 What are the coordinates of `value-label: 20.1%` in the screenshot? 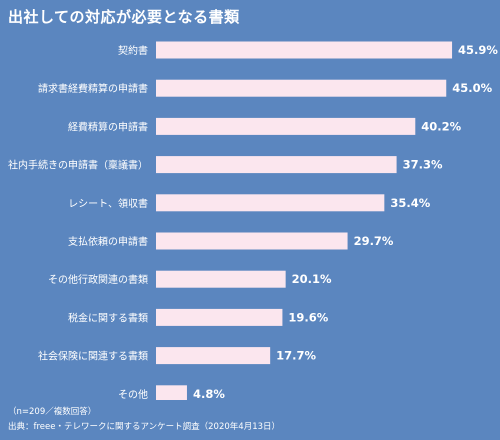 It's located at (312, 279).